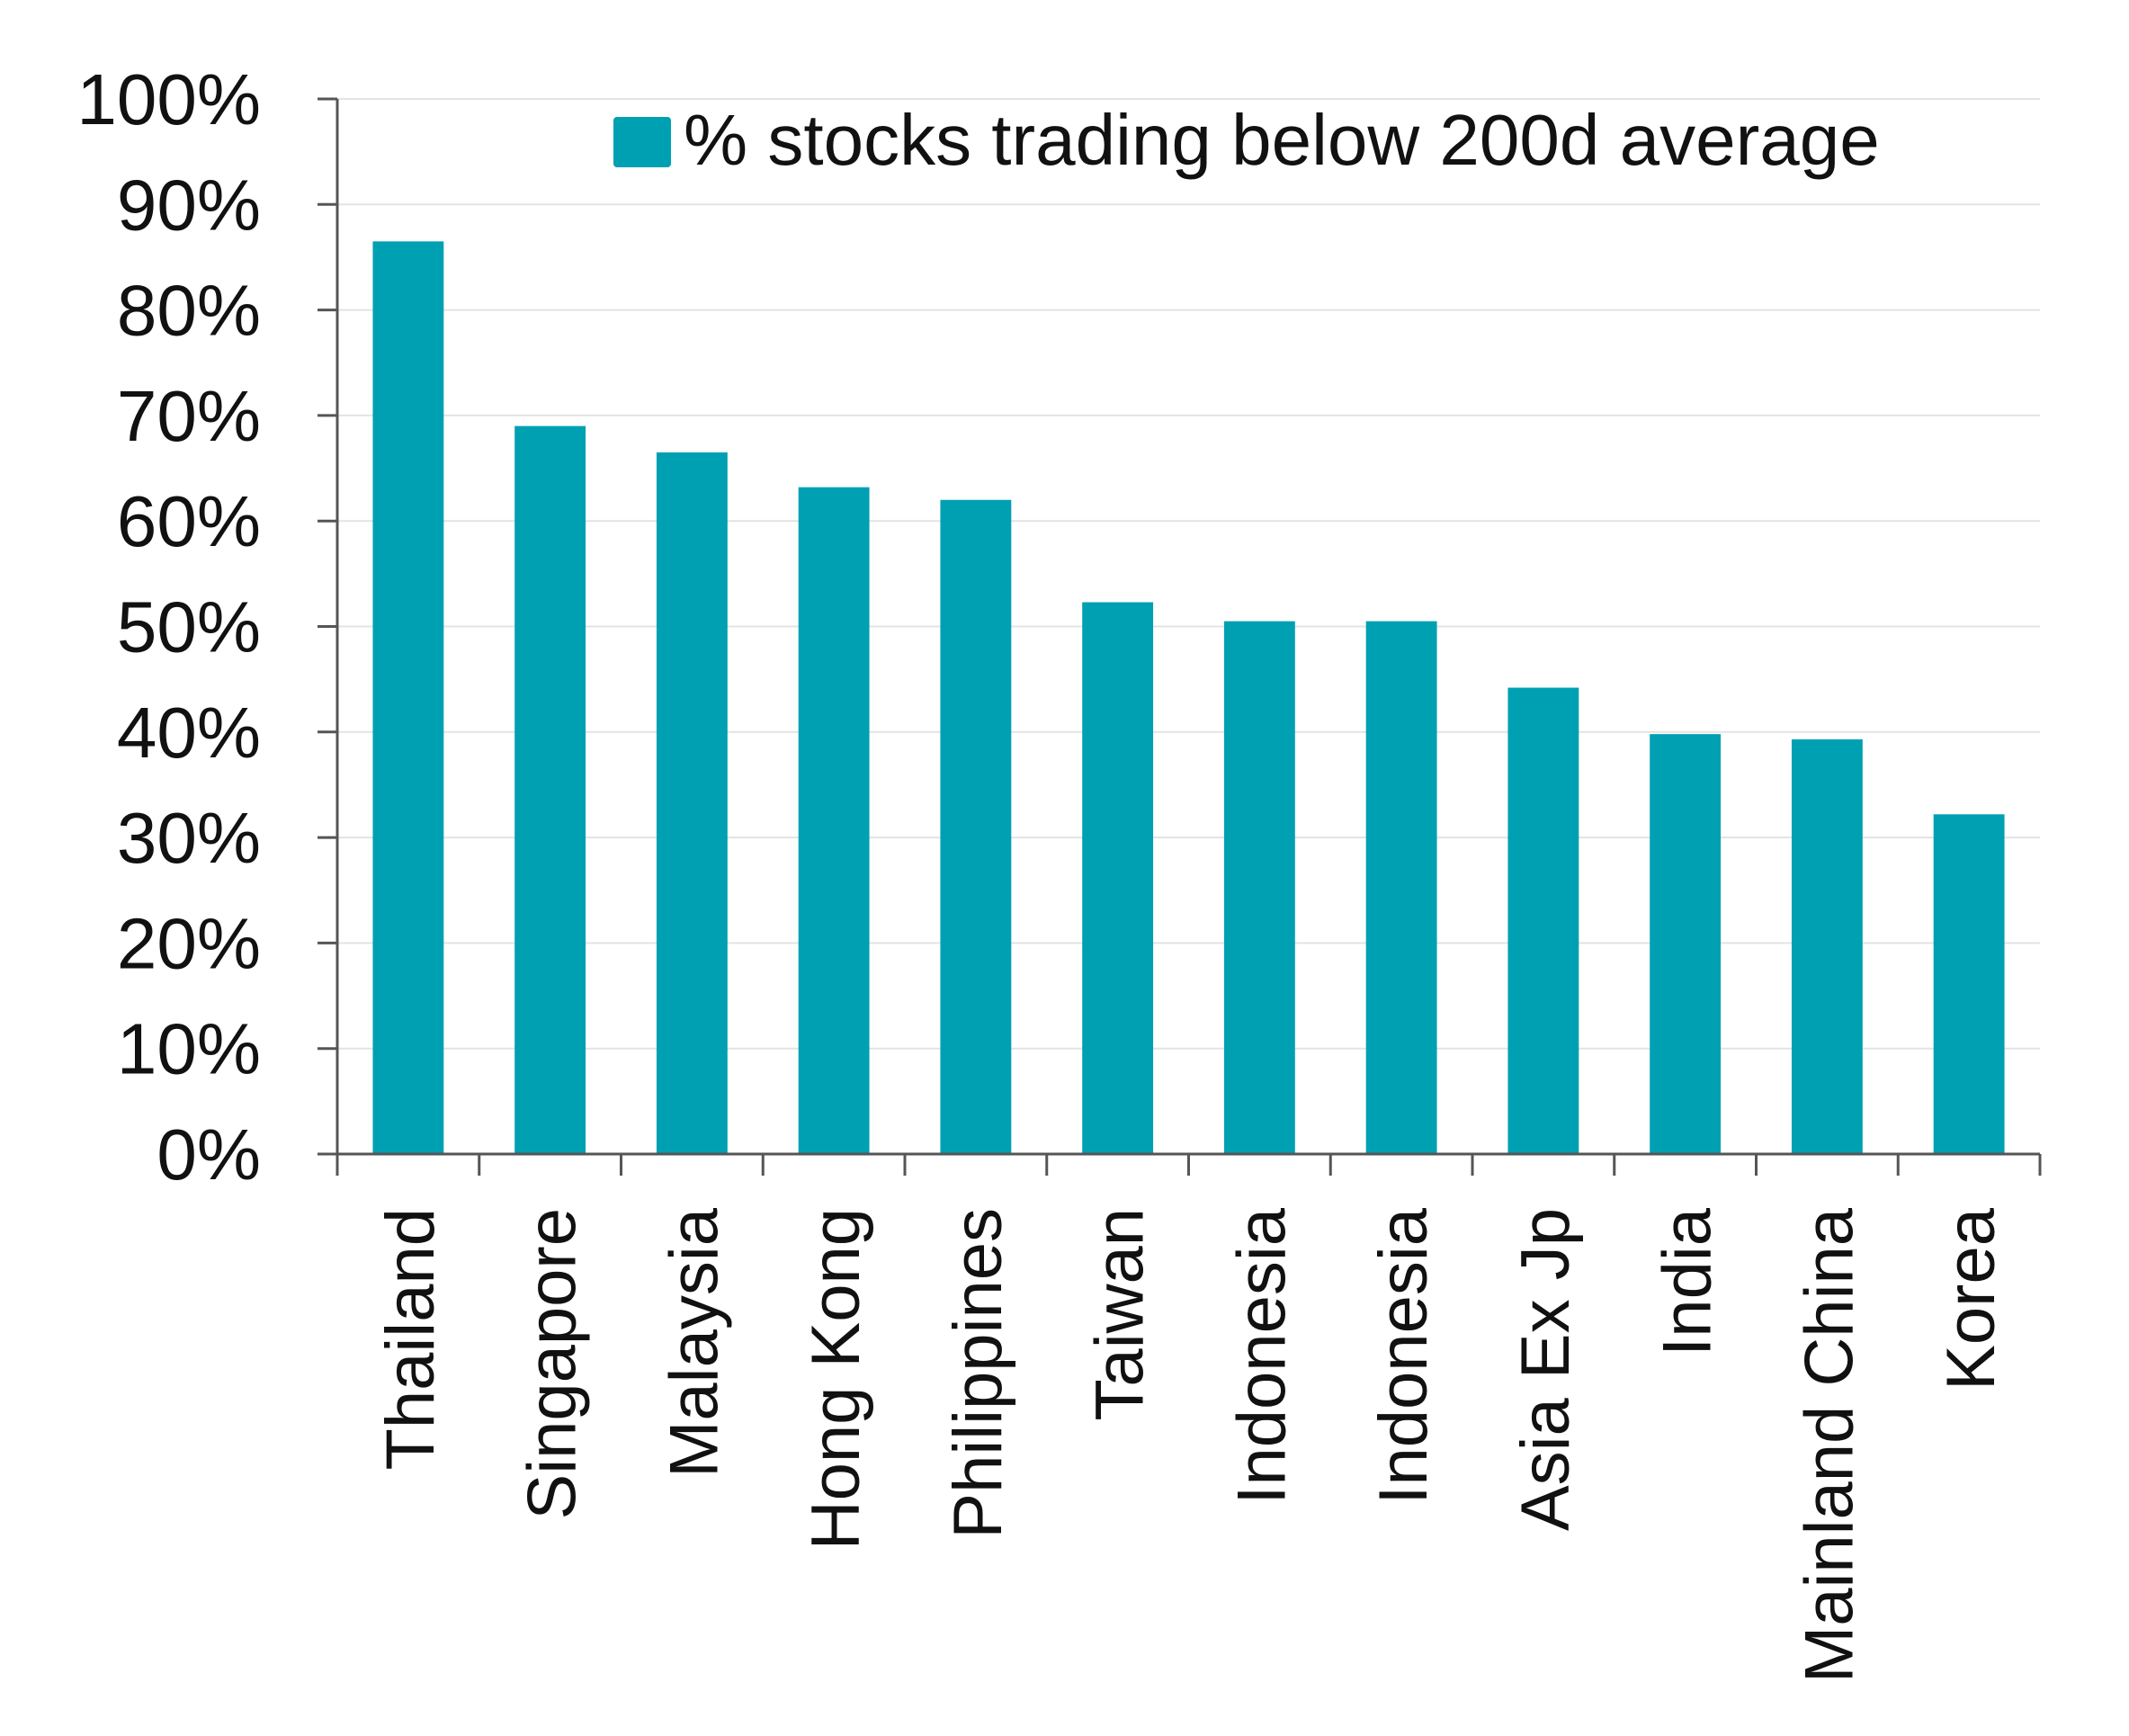 This screenshot has height=1736, width=2129. I want to click on legend-label: % stocks trading below 200d average, so click(1282, 140).